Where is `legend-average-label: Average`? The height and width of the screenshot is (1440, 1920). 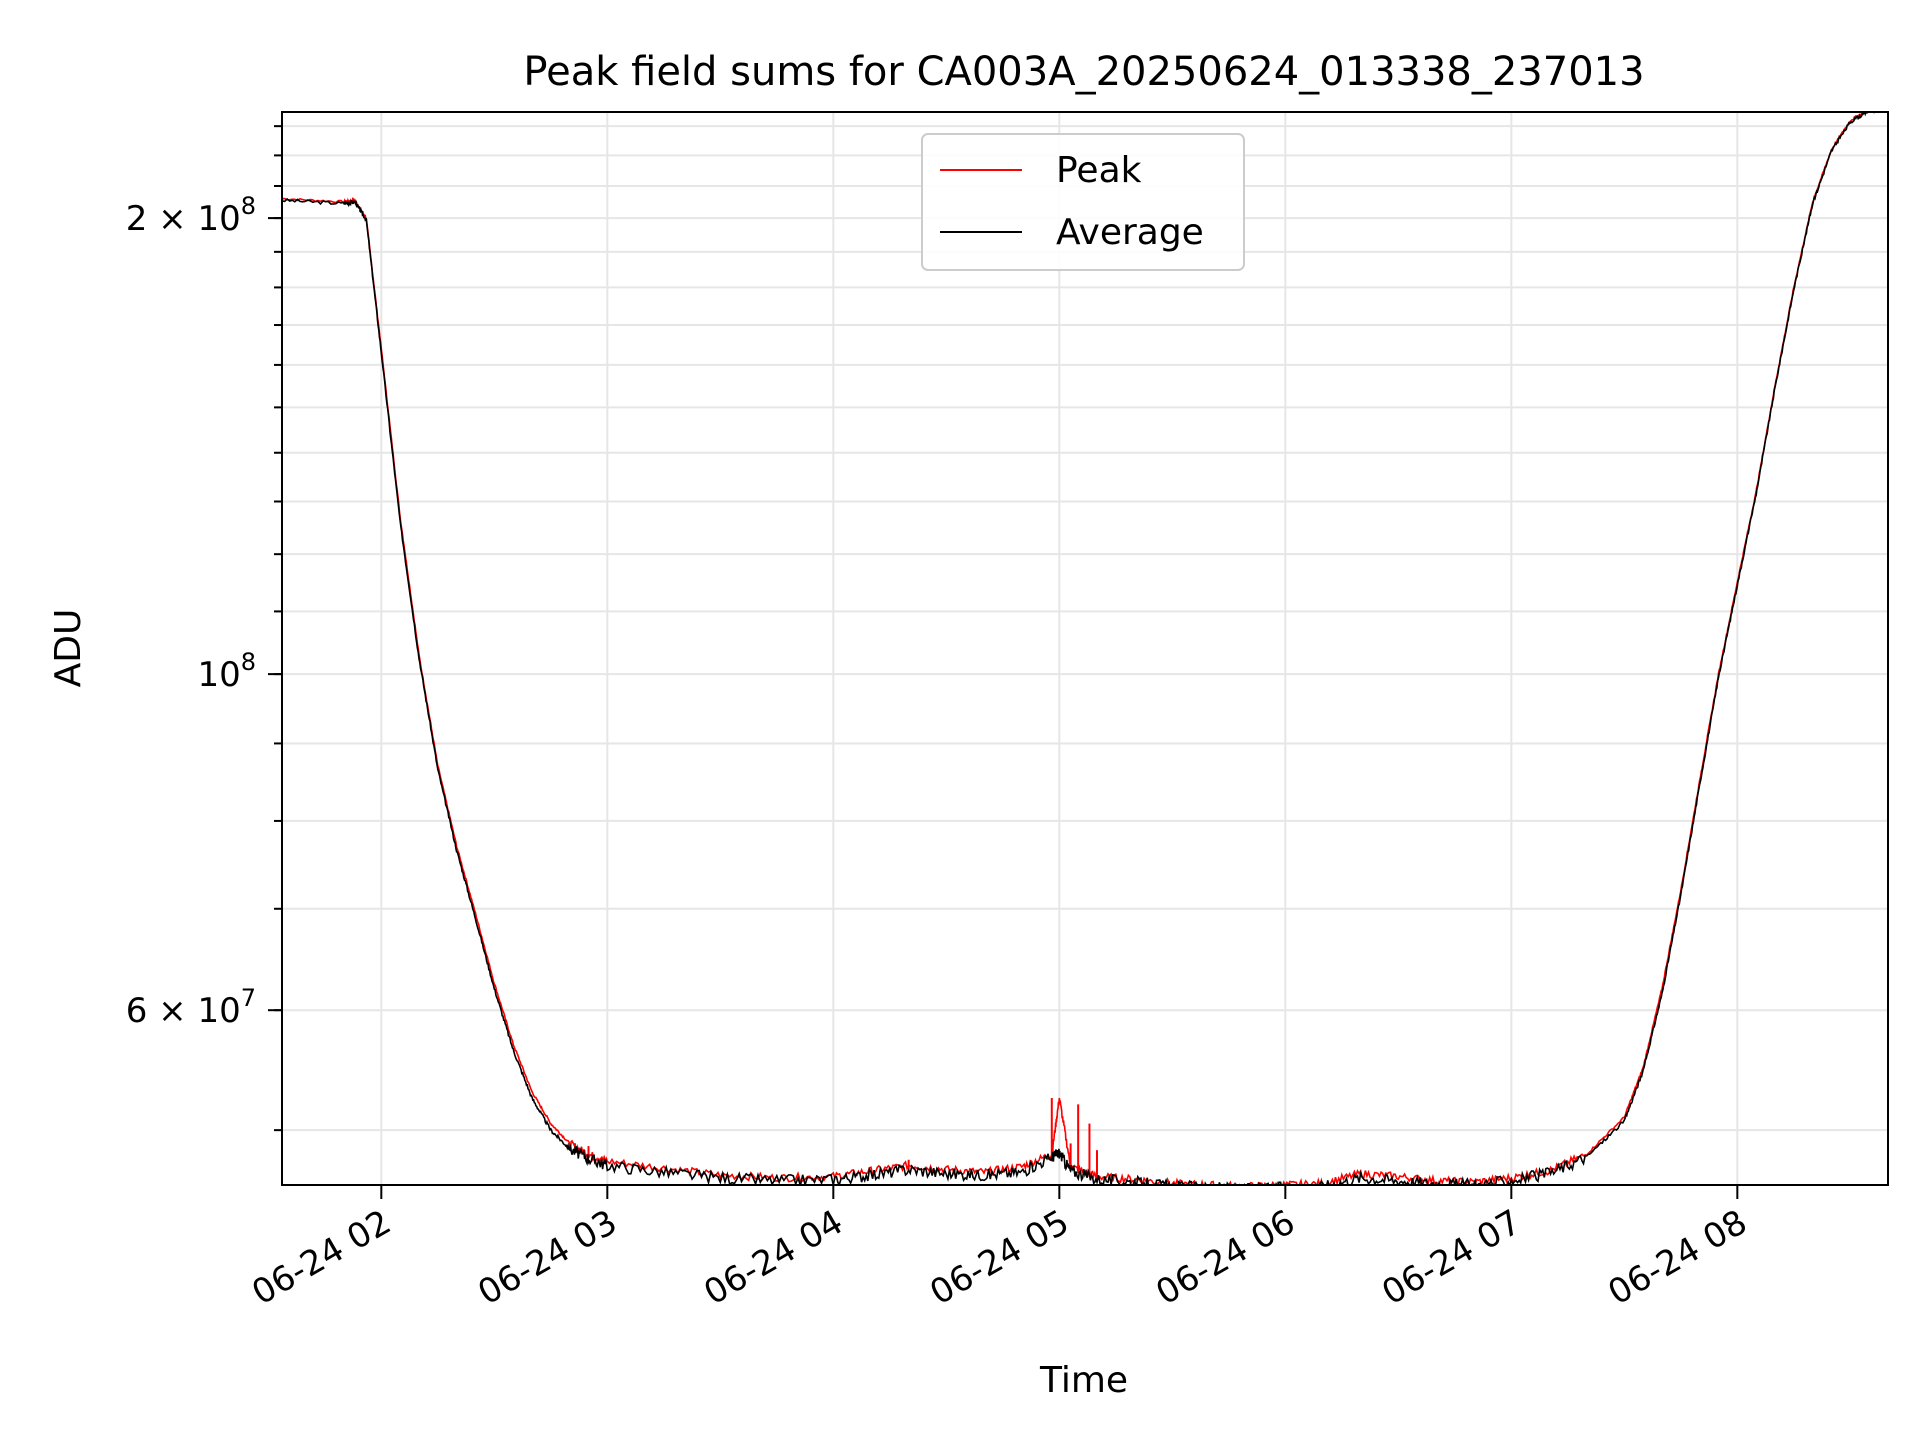
legend-average-label: Average is located at coordinates (1130, 232).